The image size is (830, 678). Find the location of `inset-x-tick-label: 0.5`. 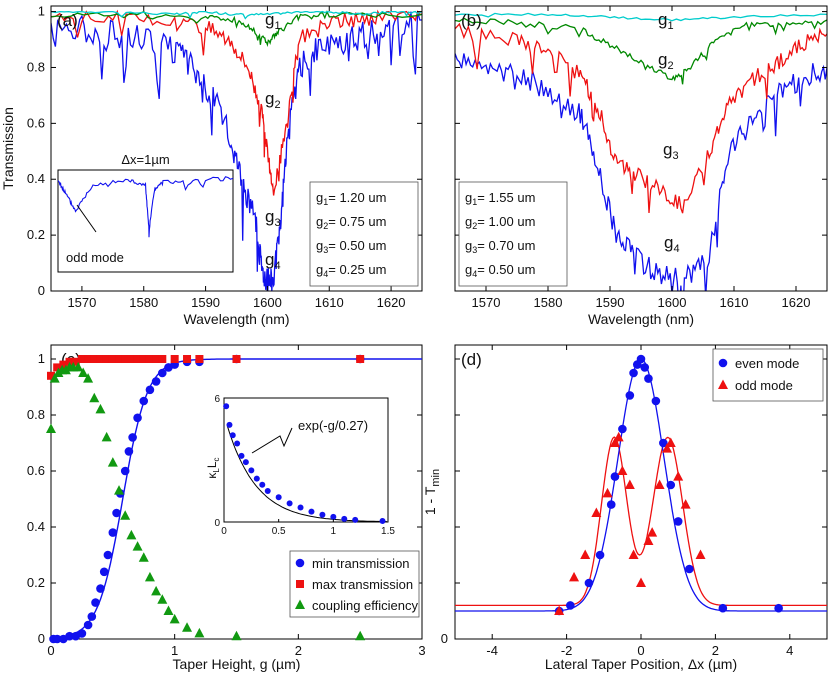

inset-x-tick-label: 0.5 is located at coordinates (279, 531).